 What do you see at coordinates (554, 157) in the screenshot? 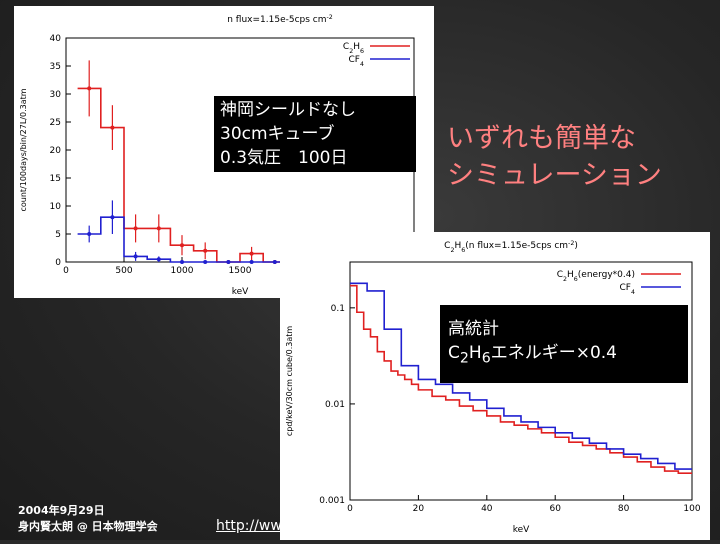
I see `headline: いずれも簡単な シミュレーション` at bounding box center [554, 157].